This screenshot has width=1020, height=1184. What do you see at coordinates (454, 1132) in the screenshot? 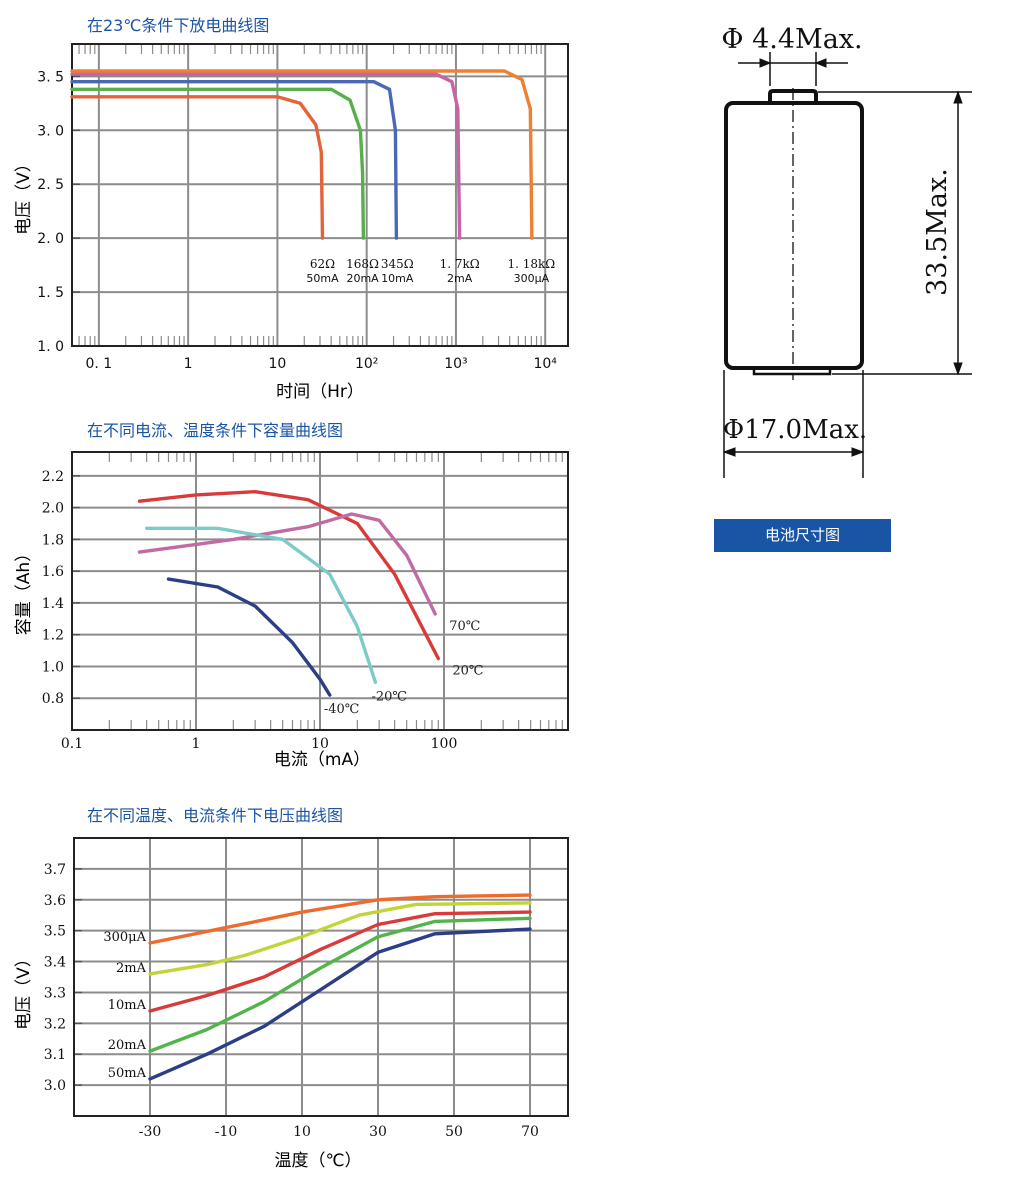
I see `x-tick-label: 50` at bounding box center [454, 1132].